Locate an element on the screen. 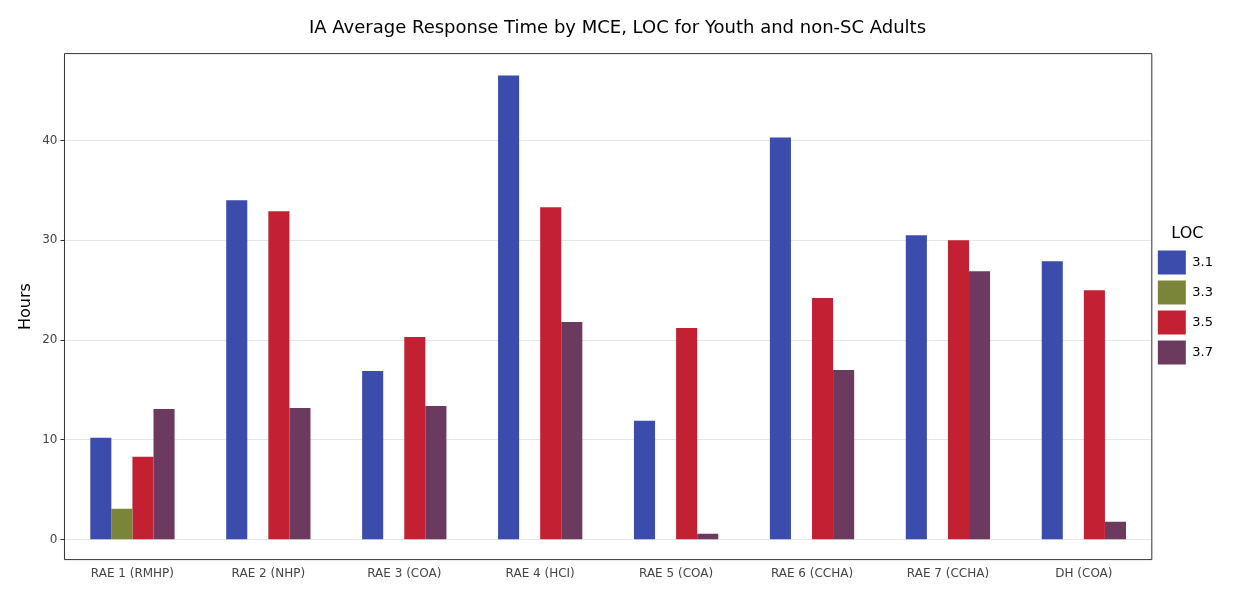  x-tick-label: RAE 6 (CCHA) is located at coordinates (812, 572).